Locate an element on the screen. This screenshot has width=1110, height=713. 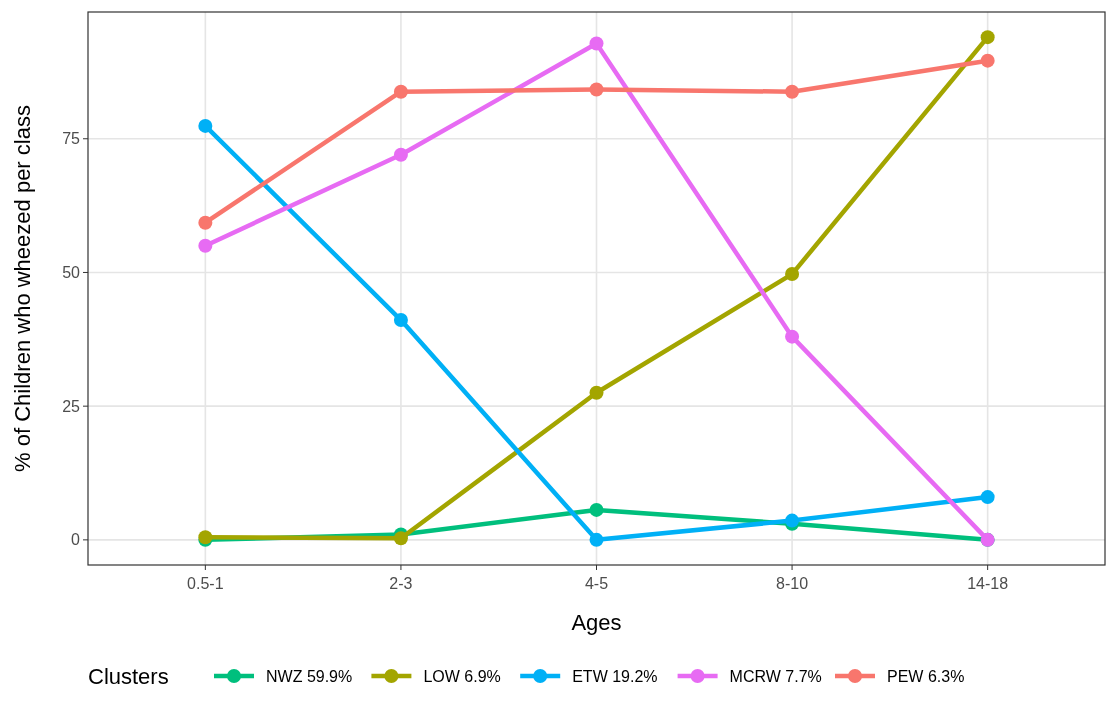
legend-label: MCRW 7.7% is located at coordinates (775, 676).